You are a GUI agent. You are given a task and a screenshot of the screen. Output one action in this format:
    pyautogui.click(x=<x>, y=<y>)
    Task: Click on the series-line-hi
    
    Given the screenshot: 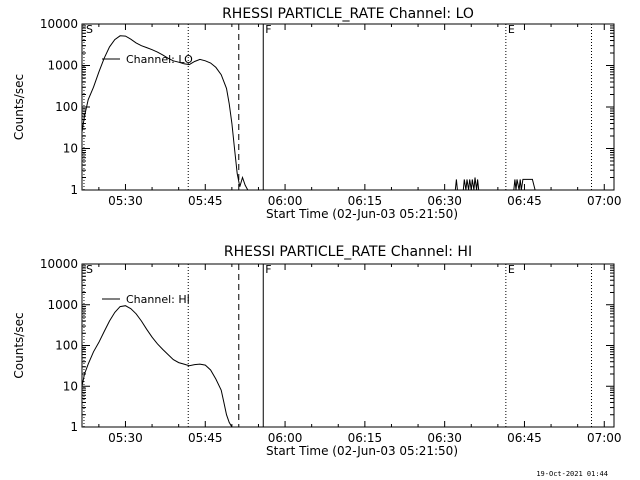 What is the action you would take?
    pyautogui.click(x=157, y=366)
    